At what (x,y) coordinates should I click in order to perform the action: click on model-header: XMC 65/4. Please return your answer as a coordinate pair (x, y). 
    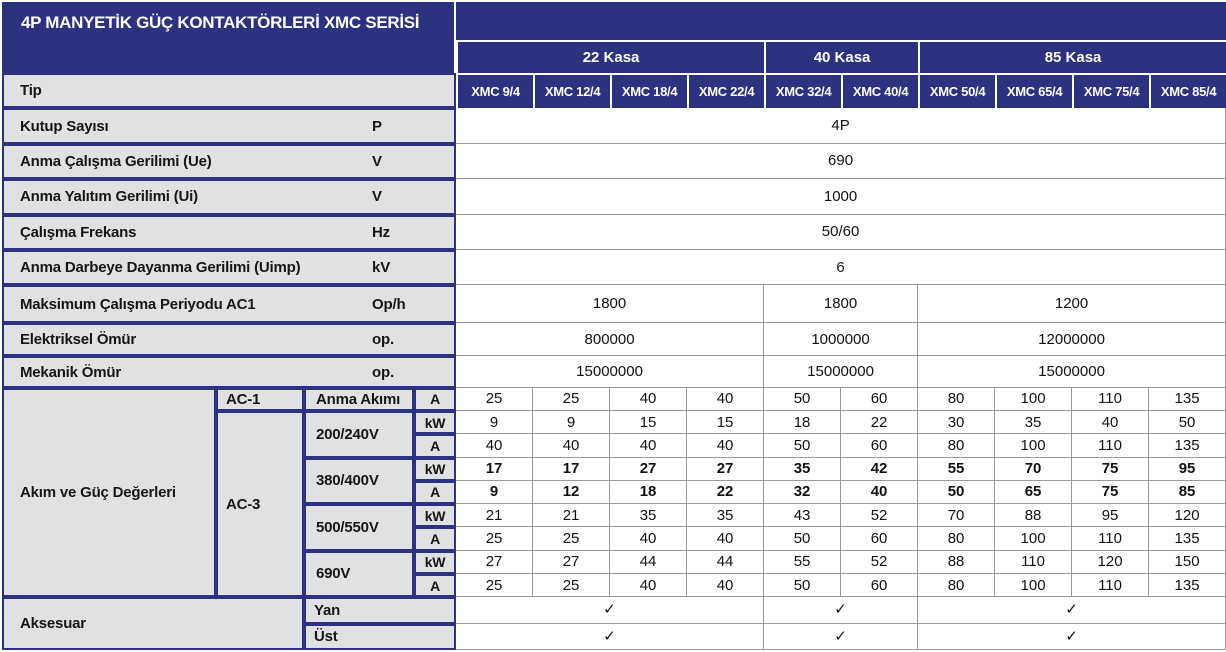
    Looking at the image, I should click on (1034, 90).